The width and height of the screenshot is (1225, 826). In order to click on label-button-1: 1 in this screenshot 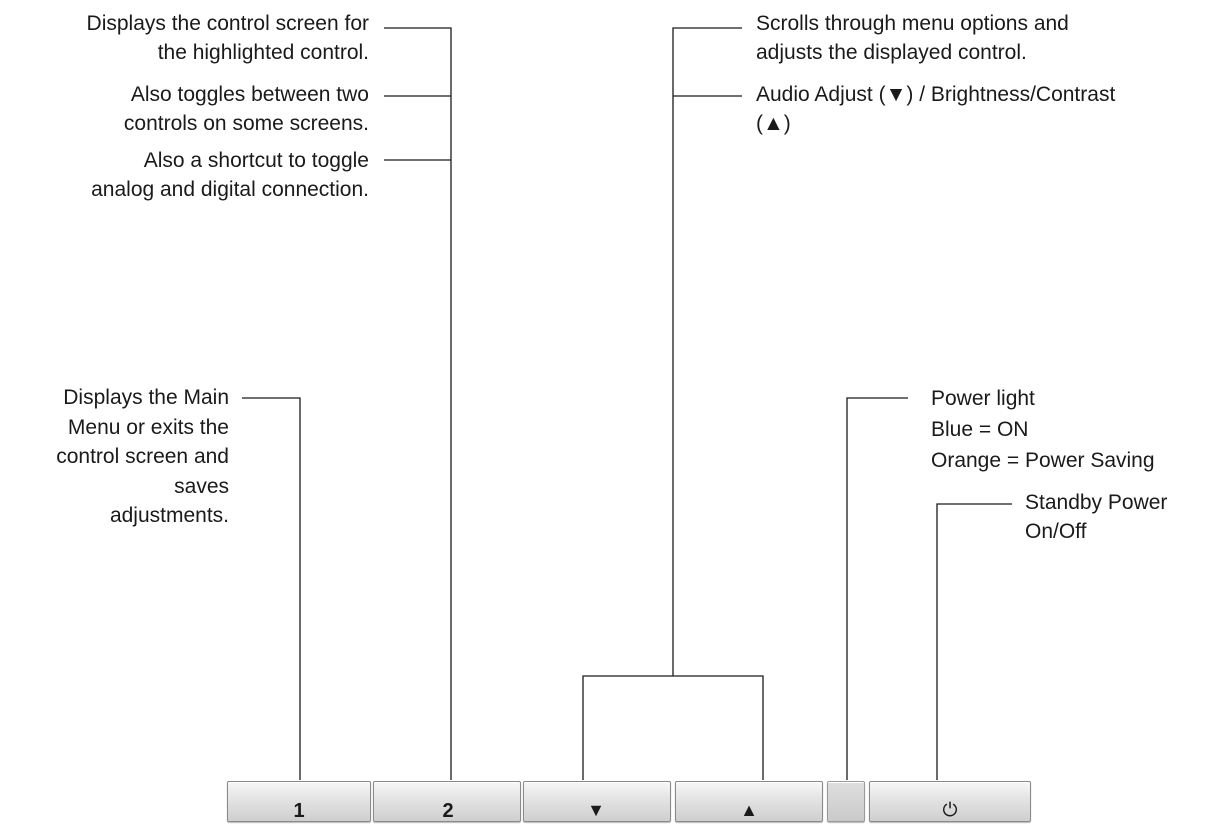, I will do `click(299, 811)`.